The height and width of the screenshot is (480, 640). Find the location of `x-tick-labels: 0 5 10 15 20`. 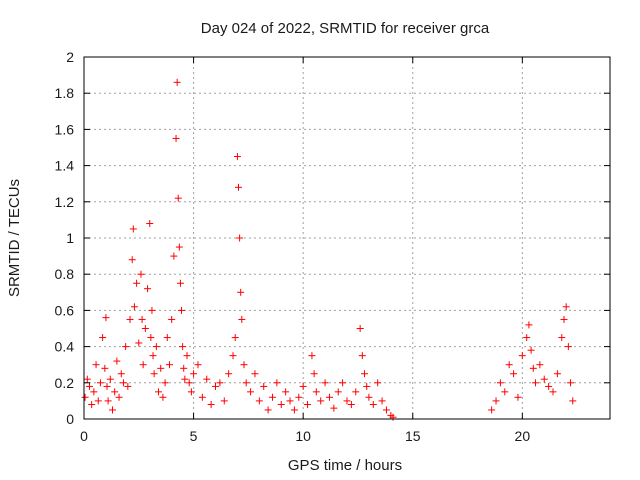

x-tick-labels: 0 5 10 15 20 is located at coordinates (305, 436).